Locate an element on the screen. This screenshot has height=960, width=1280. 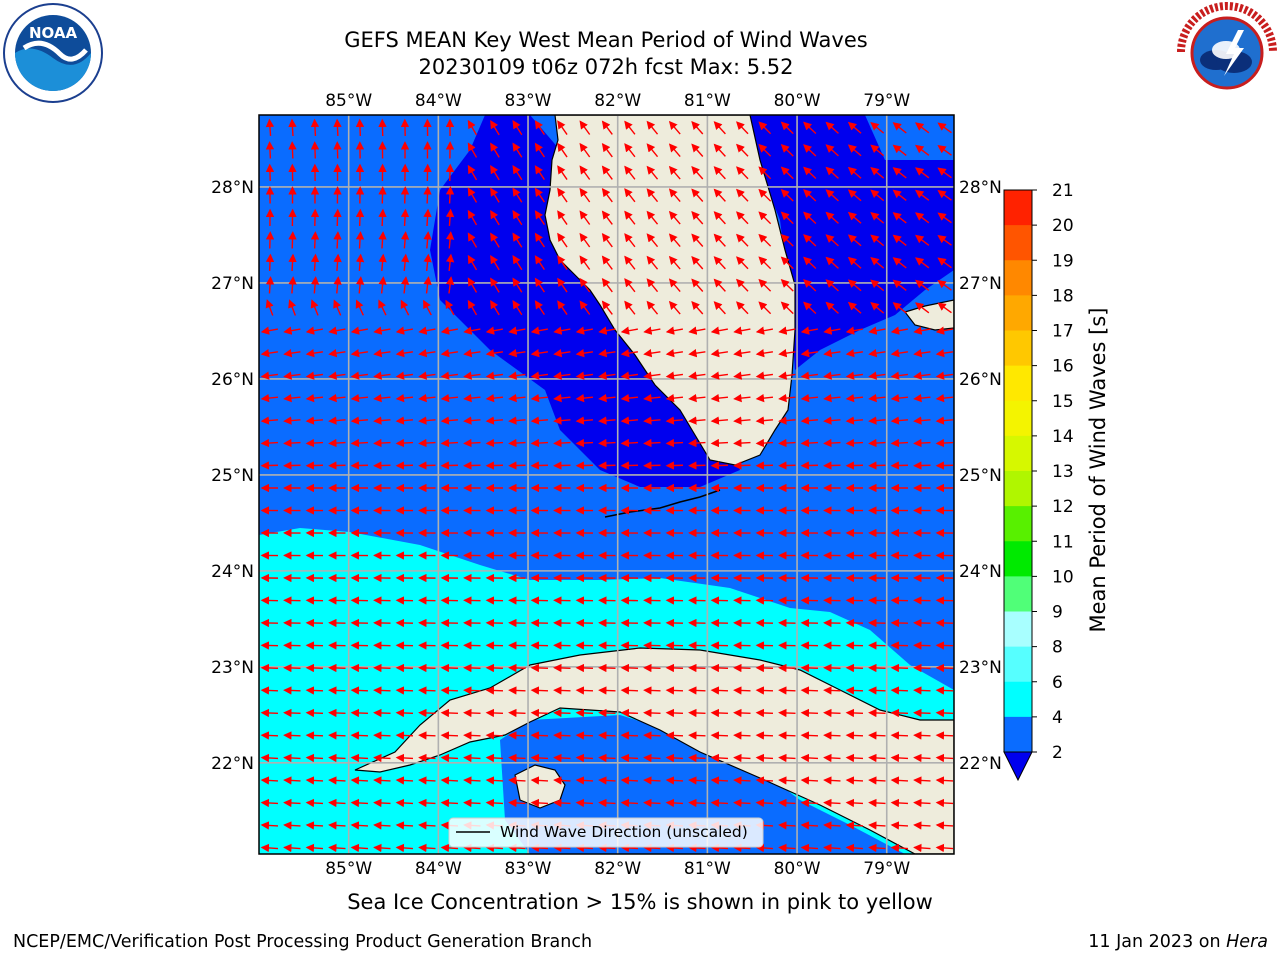
footer-date: 11 Jan 2023 on Hera is located at coordinates (1178, 942).